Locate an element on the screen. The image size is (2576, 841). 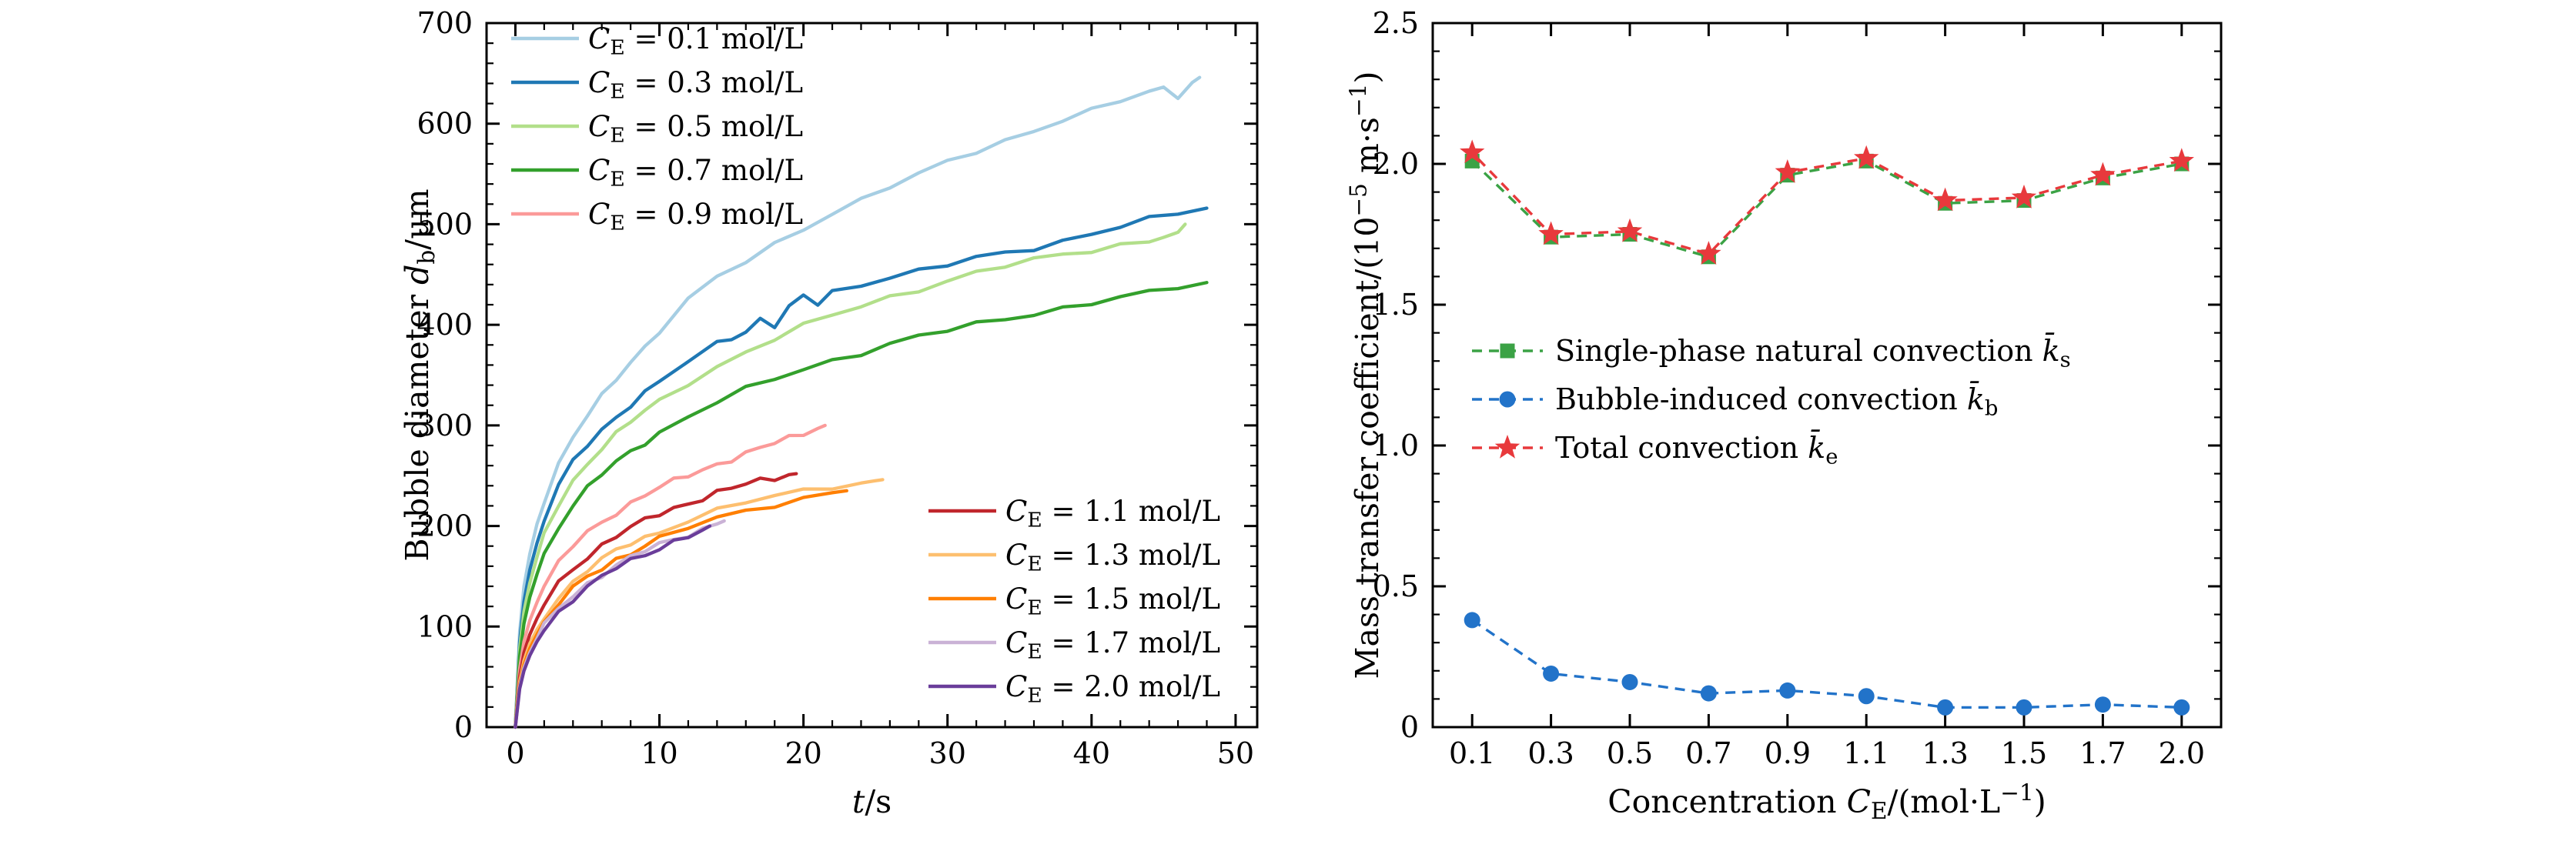
series-line-CE-0.9 is located at coordinates (671, 576).